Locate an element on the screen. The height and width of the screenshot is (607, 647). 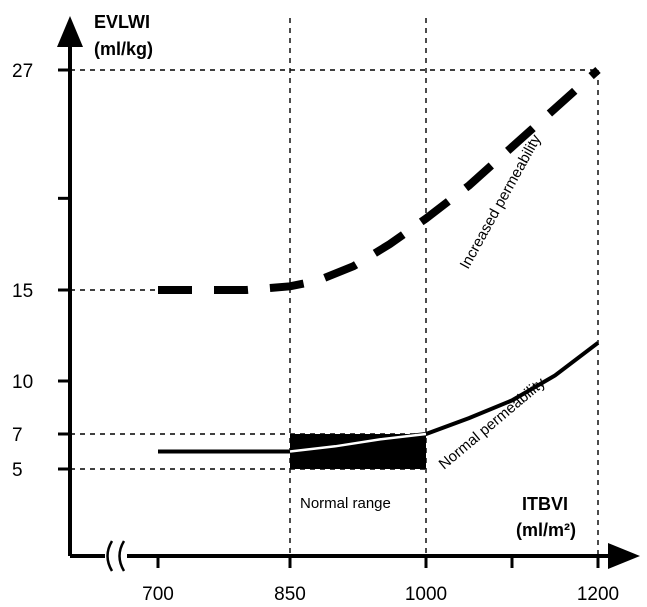
x-tick-label-1000: 1000 is located at coordinates (426, 594).